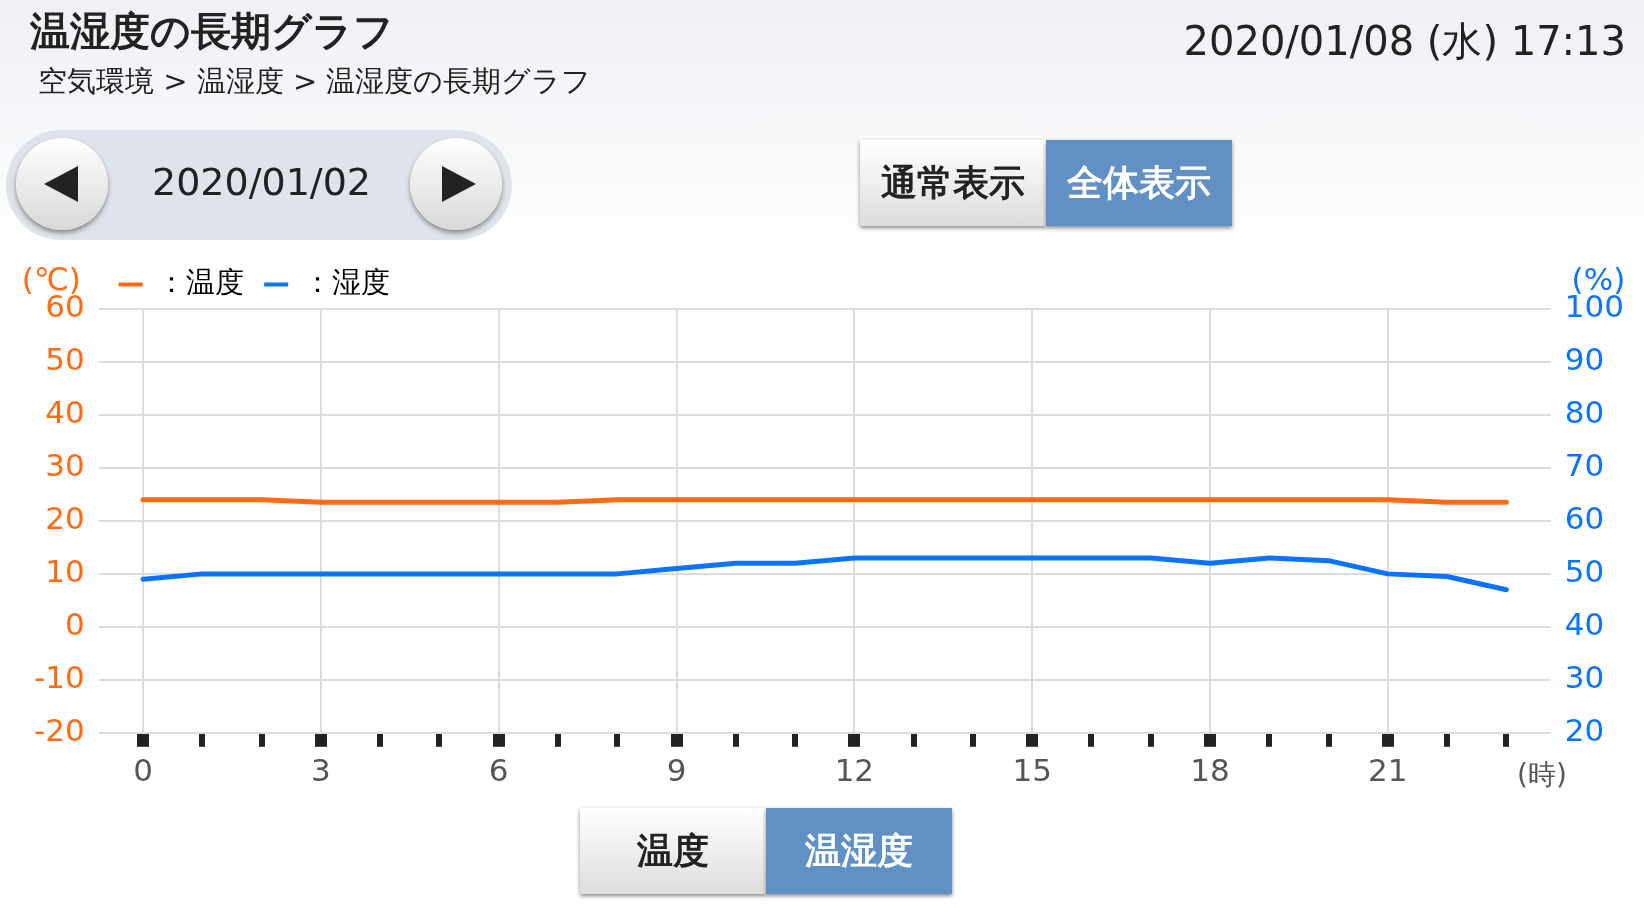 The image size is (1644, 913). Describe the element at coordinates (74, 623) in the screenshot. I see `y-tick-label: 0` at that location.